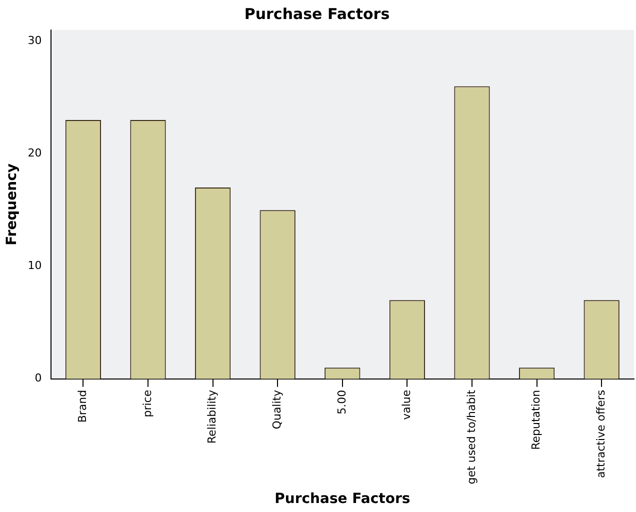  I want to click on chart-title: Purchase Factors, so click(317, 13).